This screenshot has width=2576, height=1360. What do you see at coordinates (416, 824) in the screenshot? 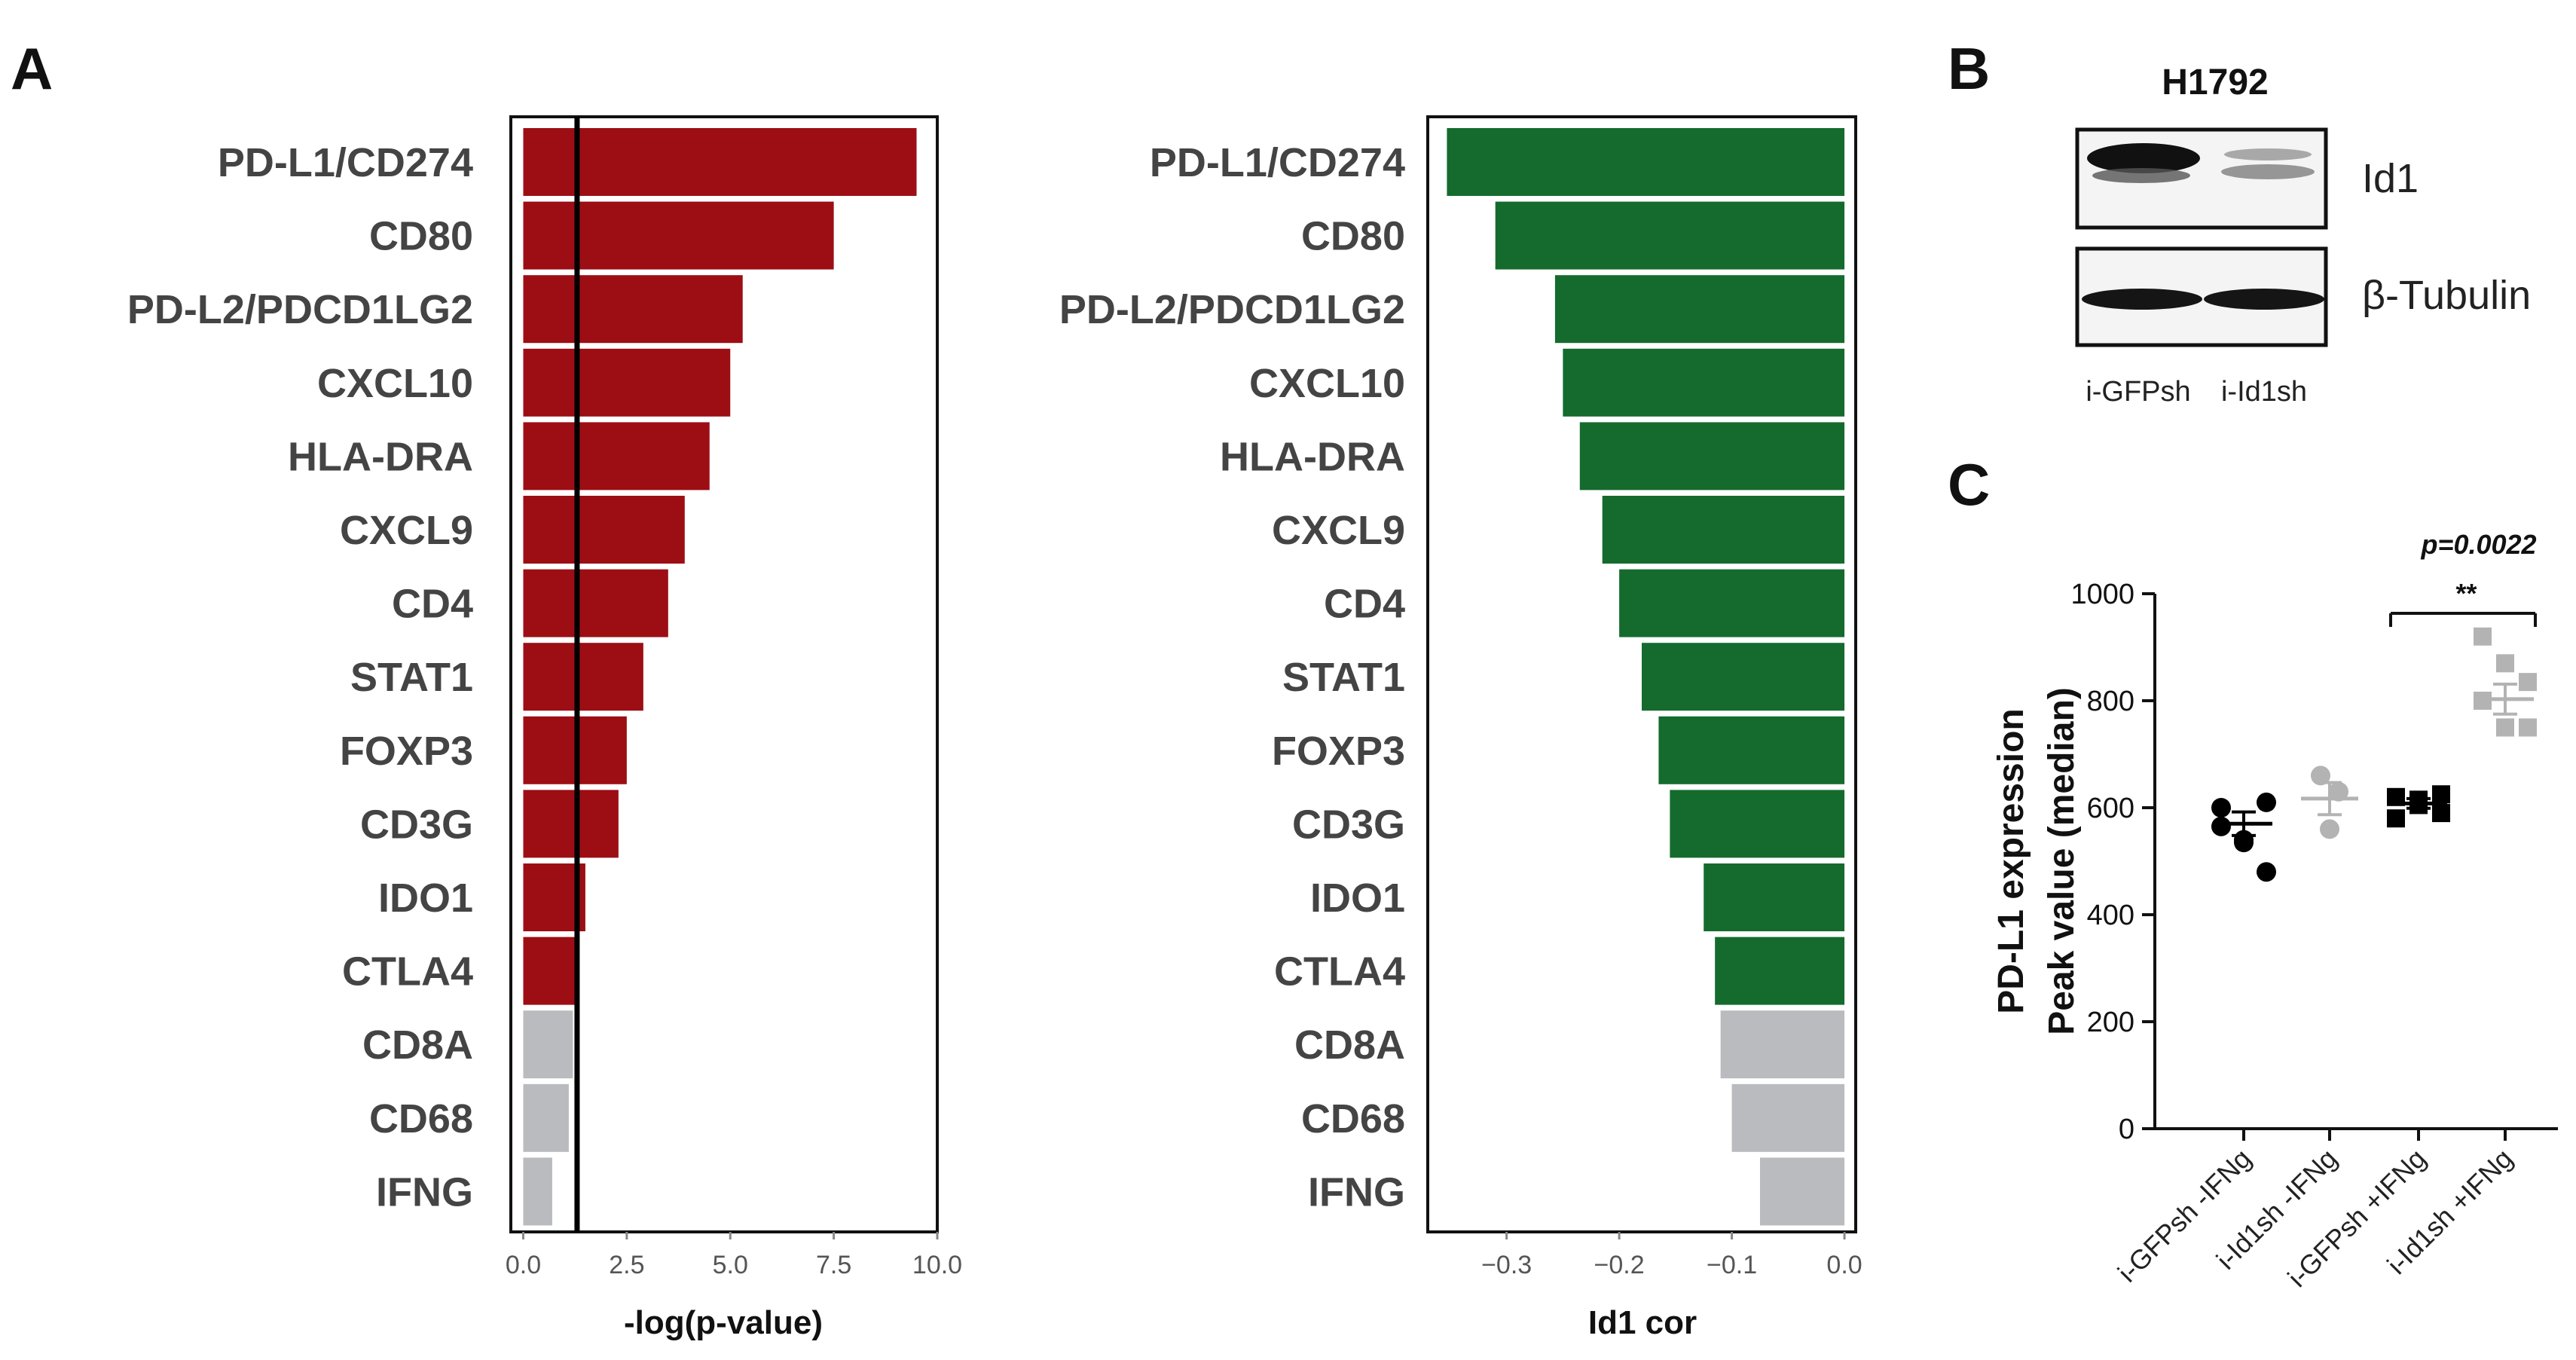
I see `pvalue-gene-label-cd3g: CD3G` at bounding box center [416, 824].